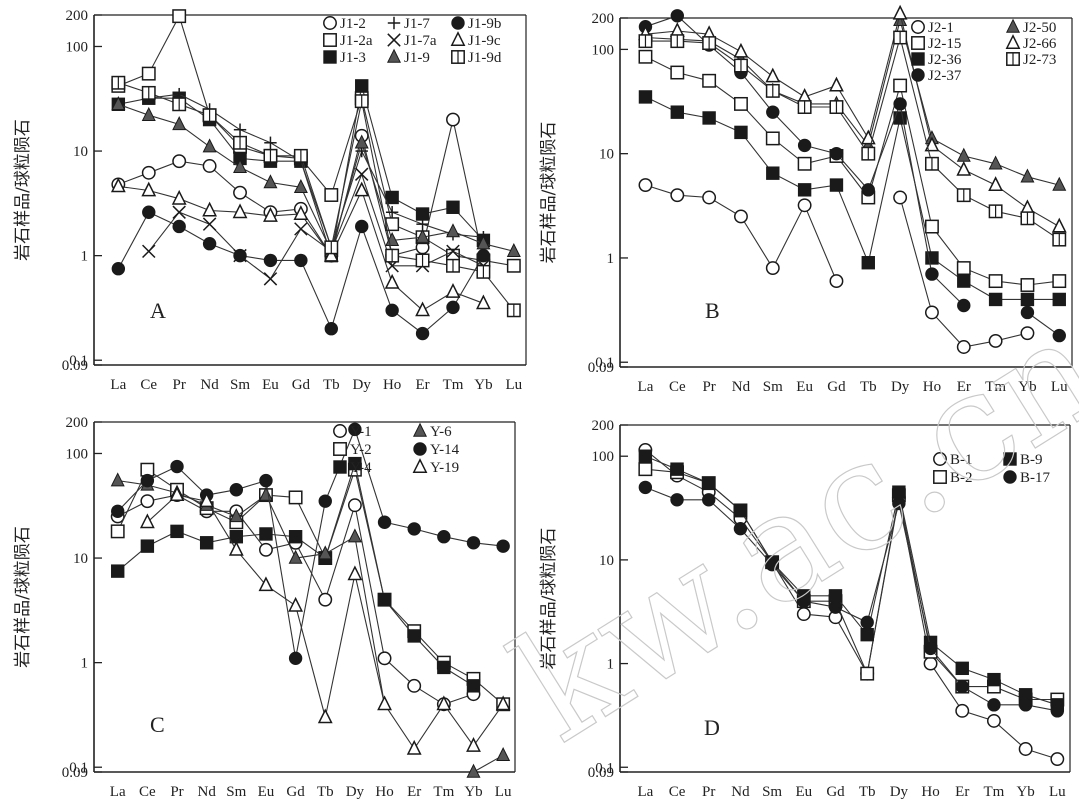 This screenshot has width=1079, height=810. Describe the element at coordinates (316, 226) in the screenshot. I see `panel-a-series-line` at that location.